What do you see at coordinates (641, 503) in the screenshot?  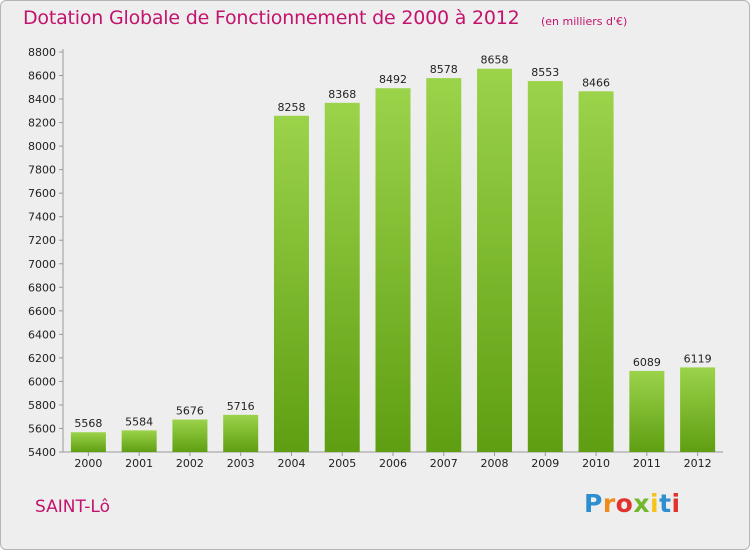 I see `logo-letter: x` at bounding box center [641, 503].